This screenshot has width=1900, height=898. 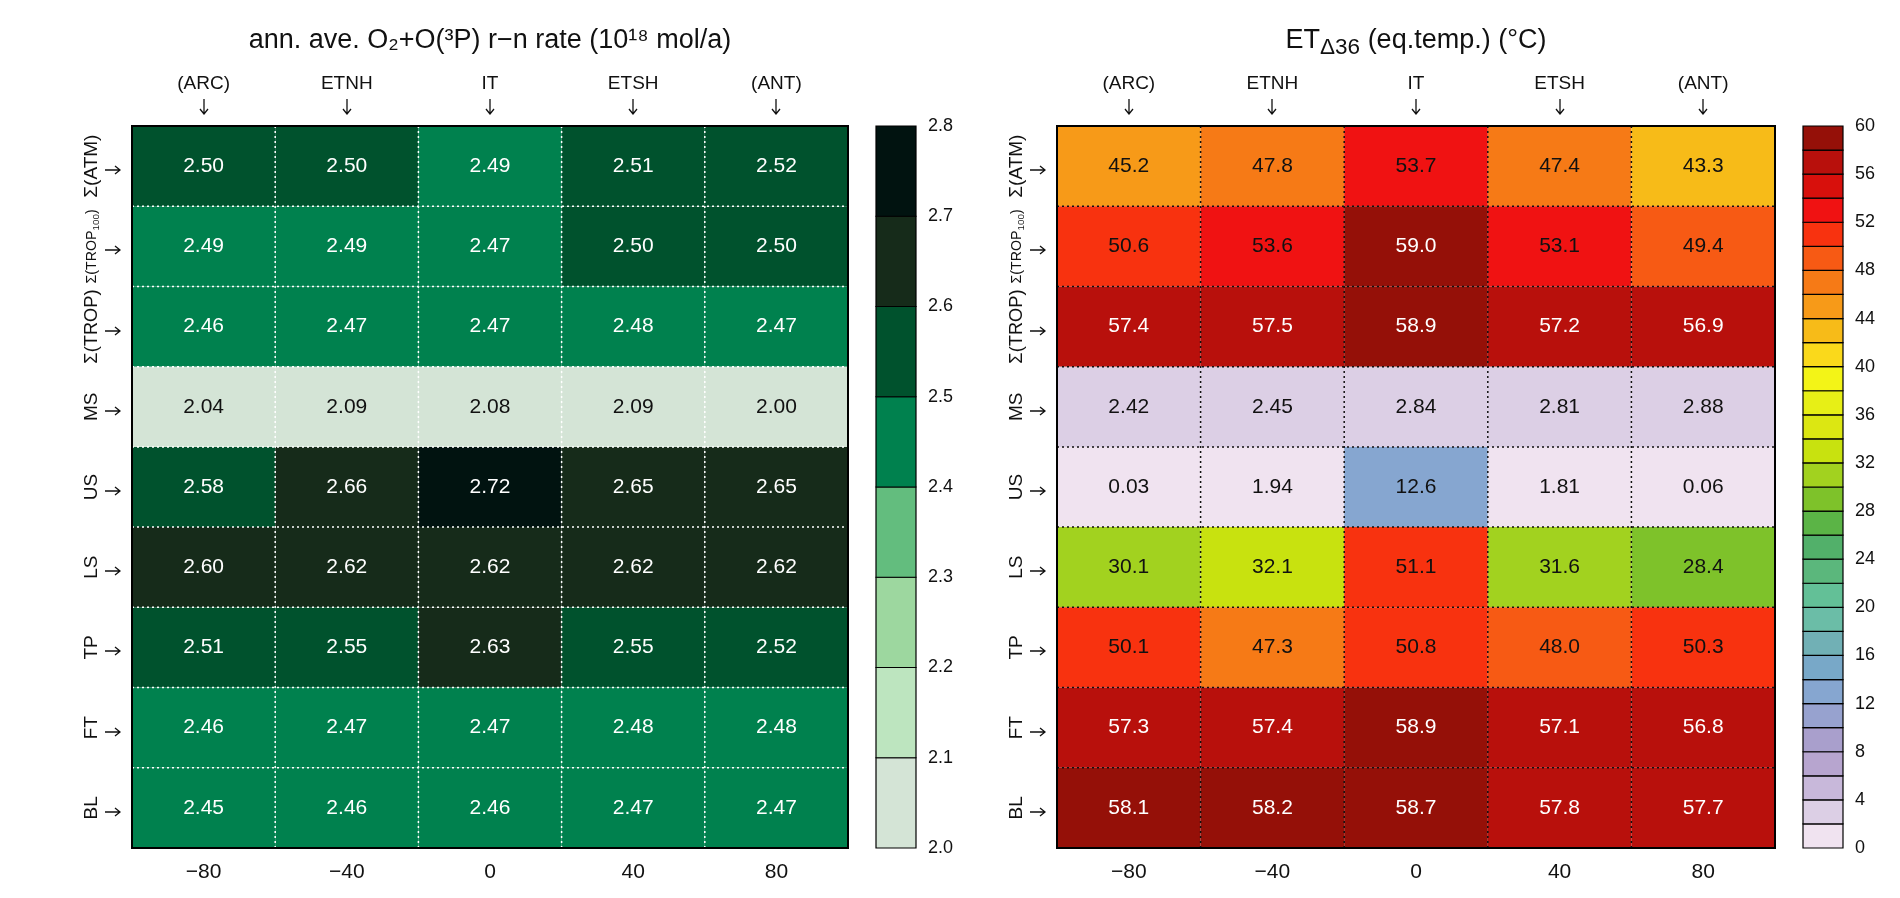 What do you see at coordinates (1560, 726) in the screenshot?
I see `data-label: 57.1` at bounding box center [1560, 726].